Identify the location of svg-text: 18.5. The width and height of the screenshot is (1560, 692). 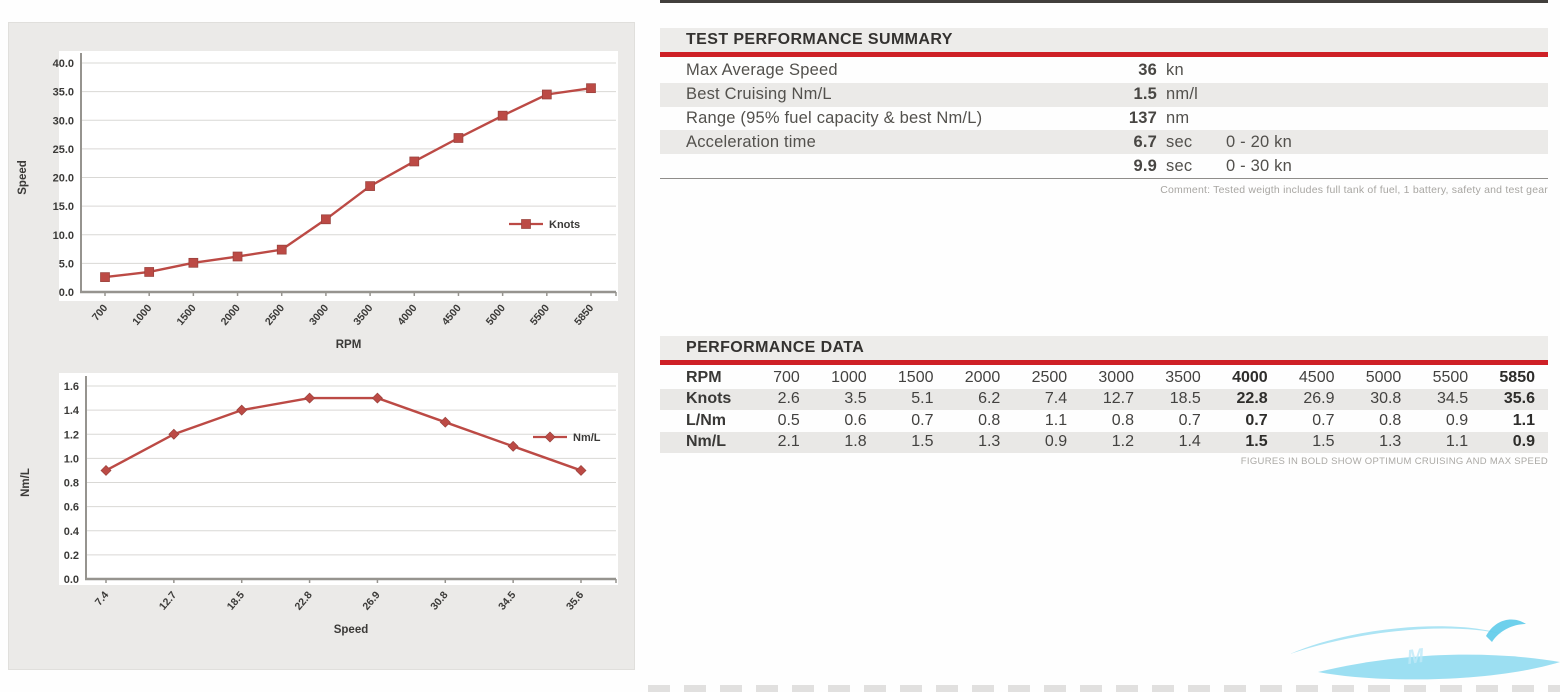
(236, 600).